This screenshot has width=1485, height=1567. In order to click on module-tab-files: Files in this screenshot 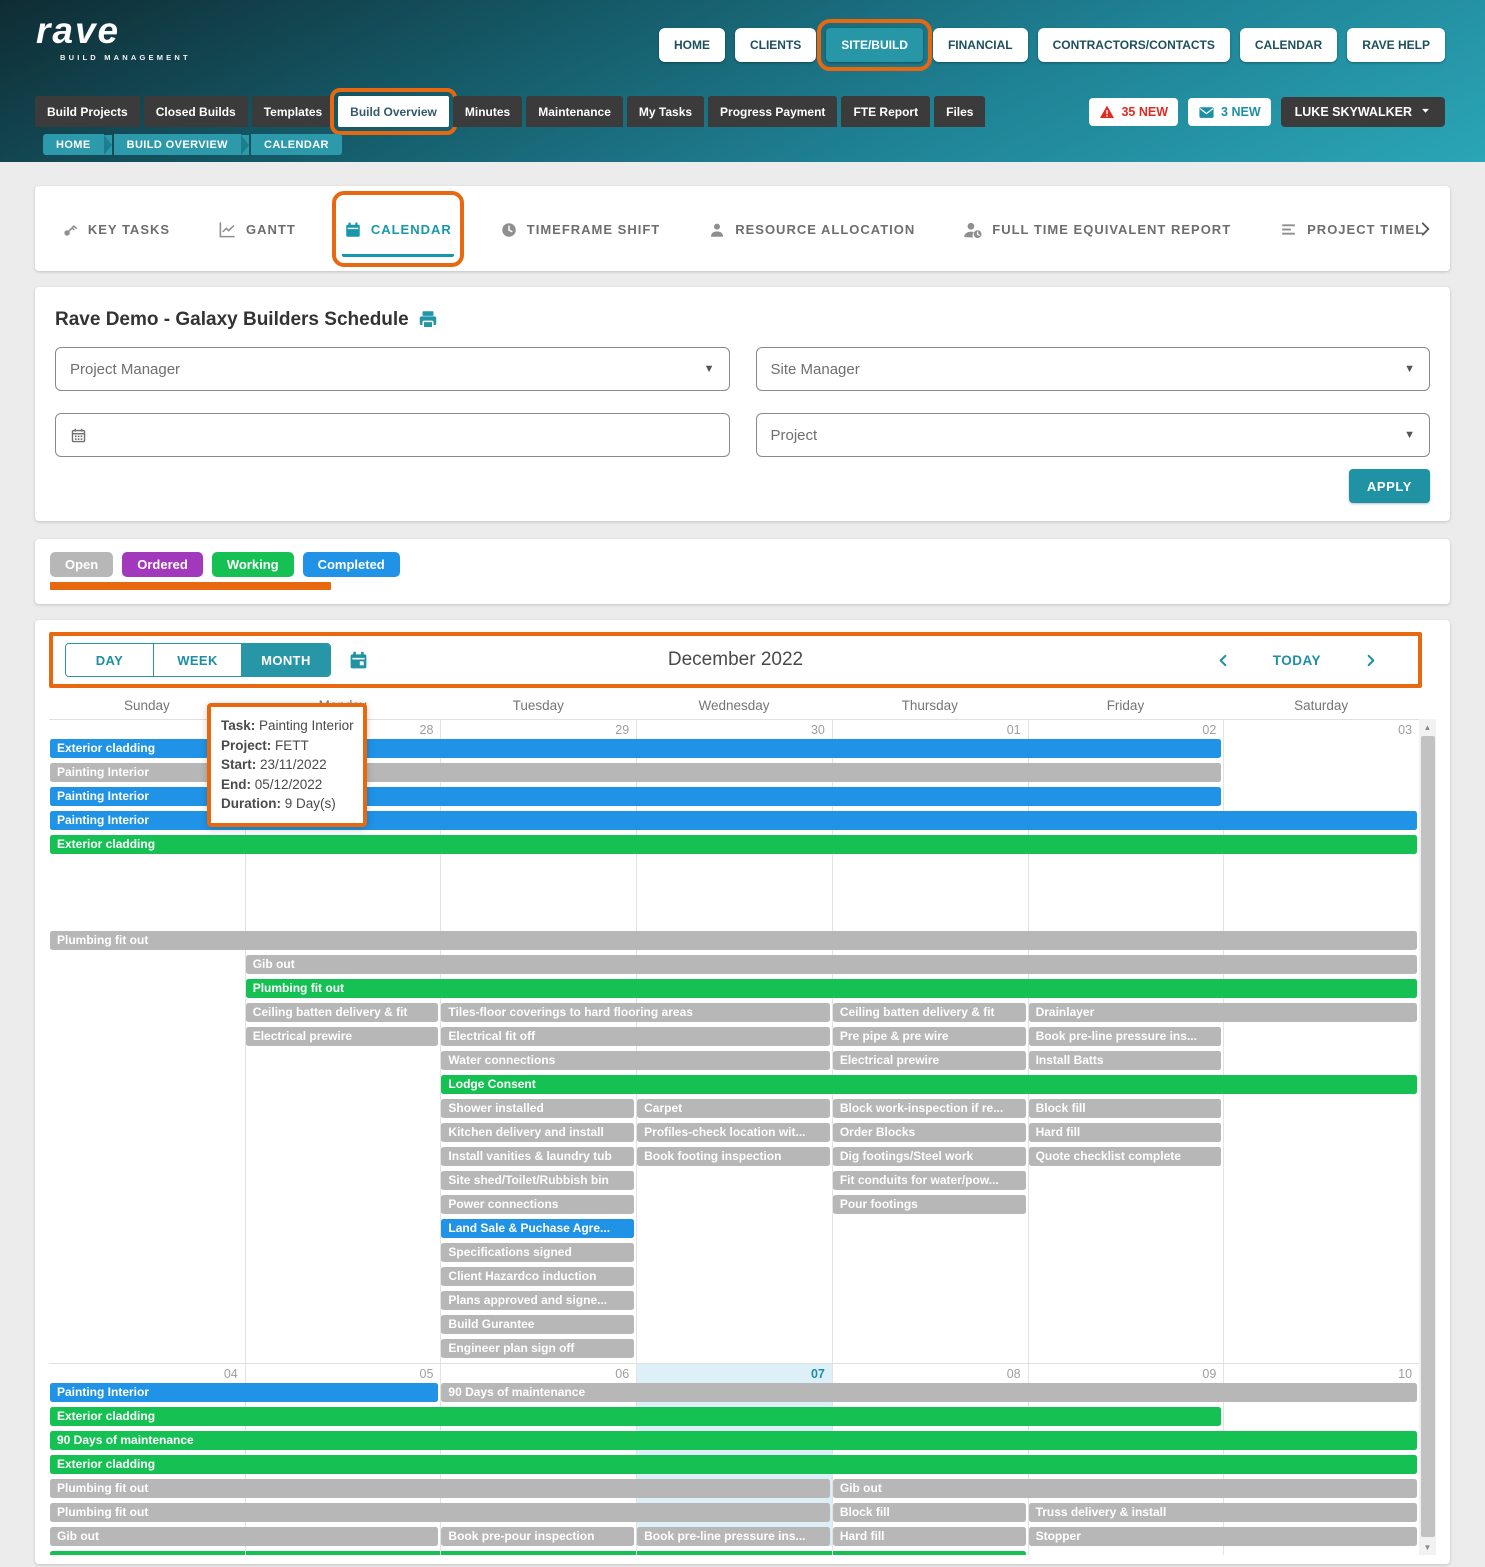, I will do `click(960, 111)`.